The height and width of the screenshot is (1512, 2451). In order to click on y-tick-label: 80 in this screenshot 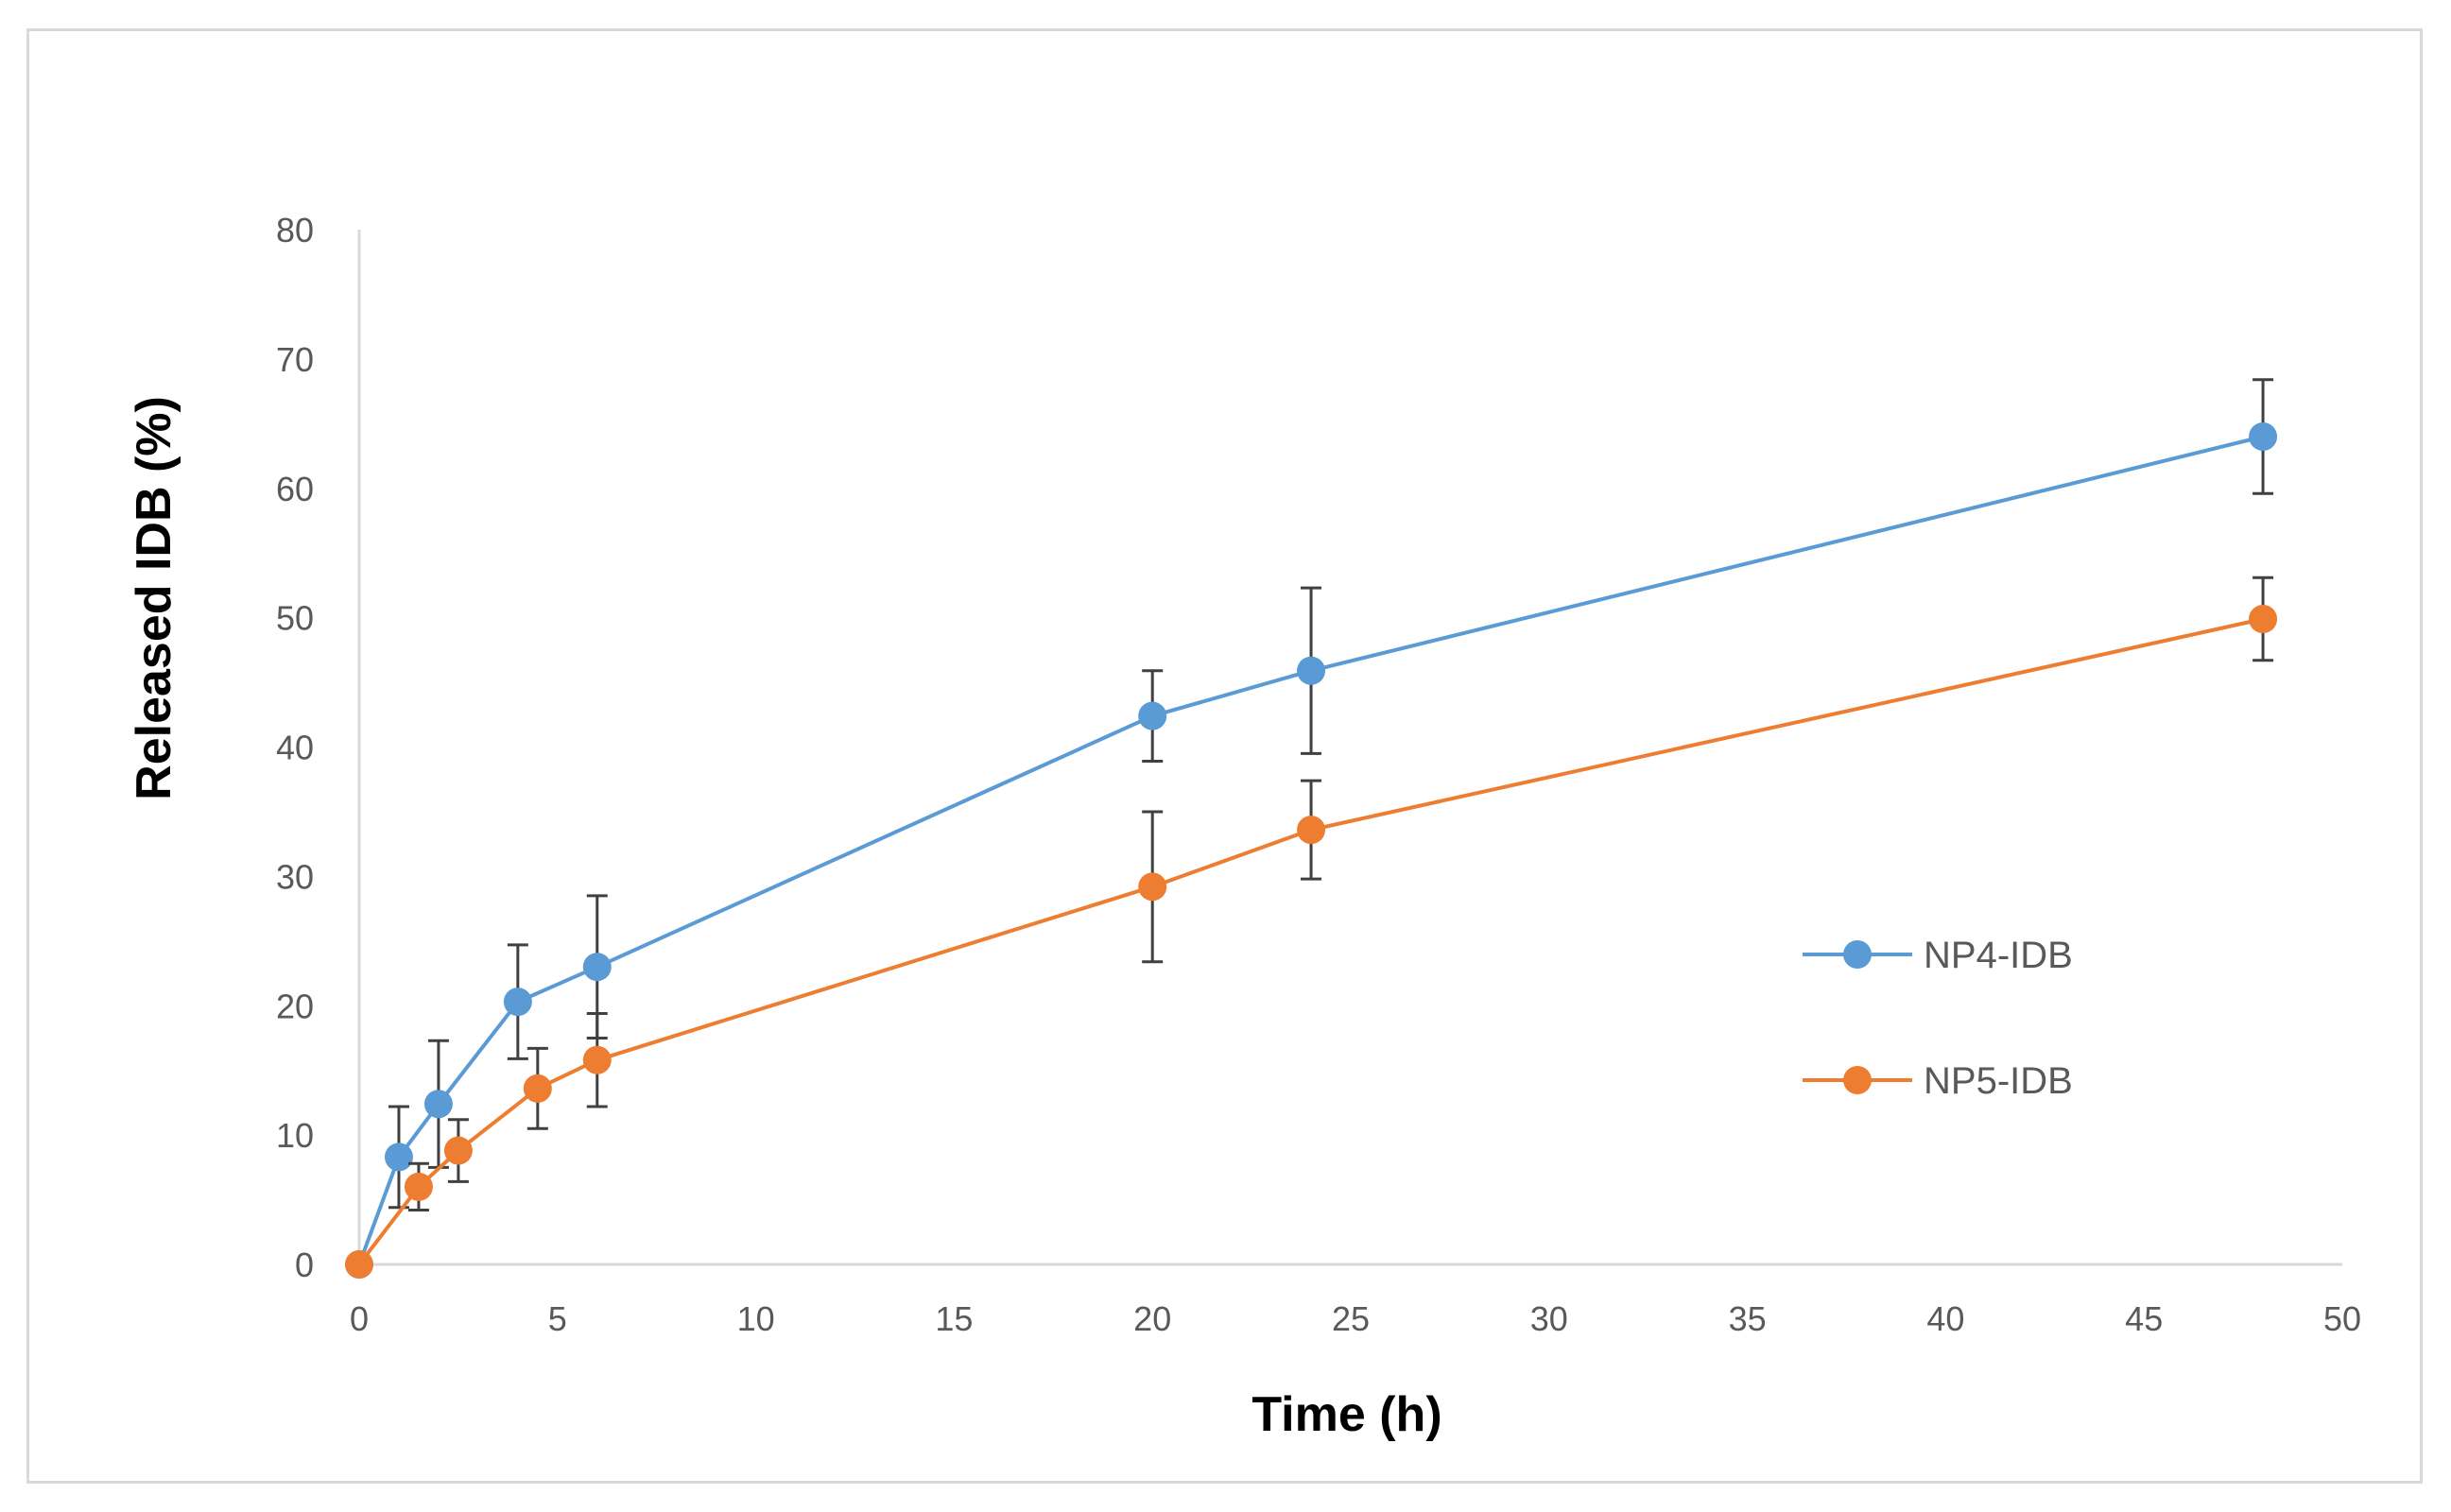, I will do `click(295, 230)`.